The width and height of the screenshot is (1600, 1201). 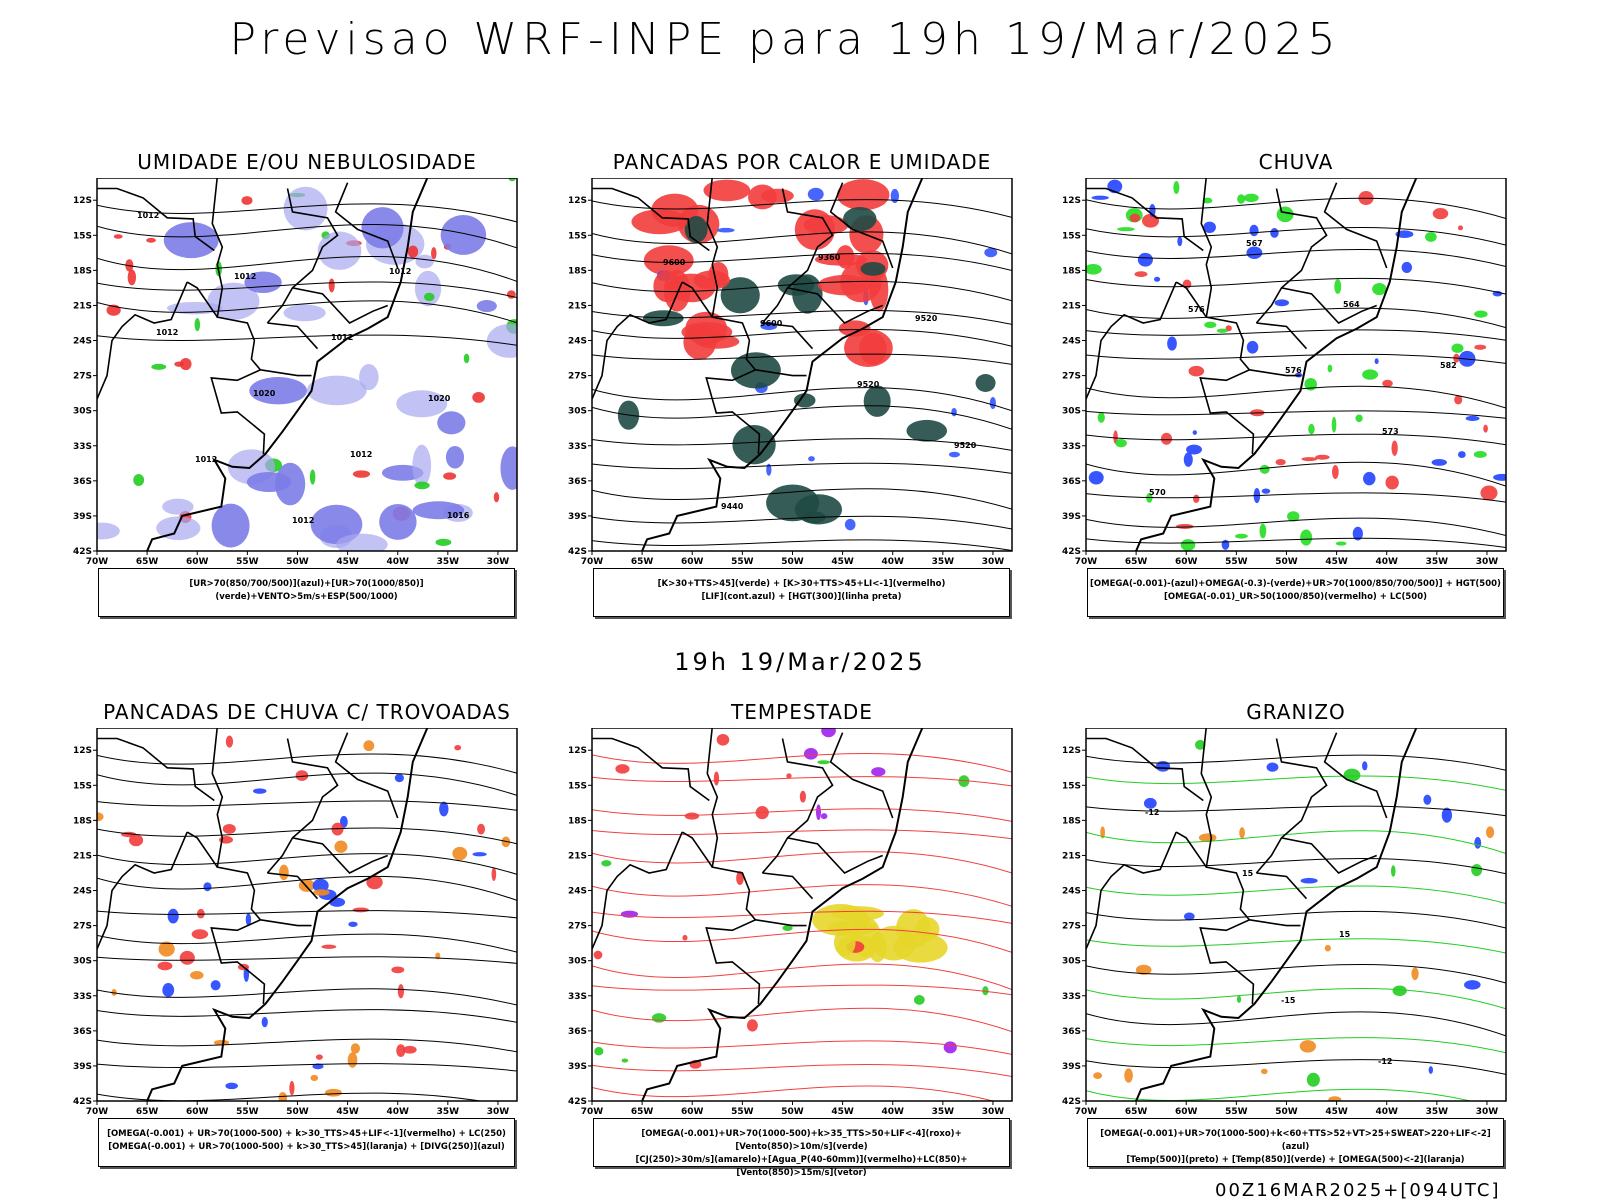 I want to click on lat-tick-label: 27S, so click(x=1071, y=927).